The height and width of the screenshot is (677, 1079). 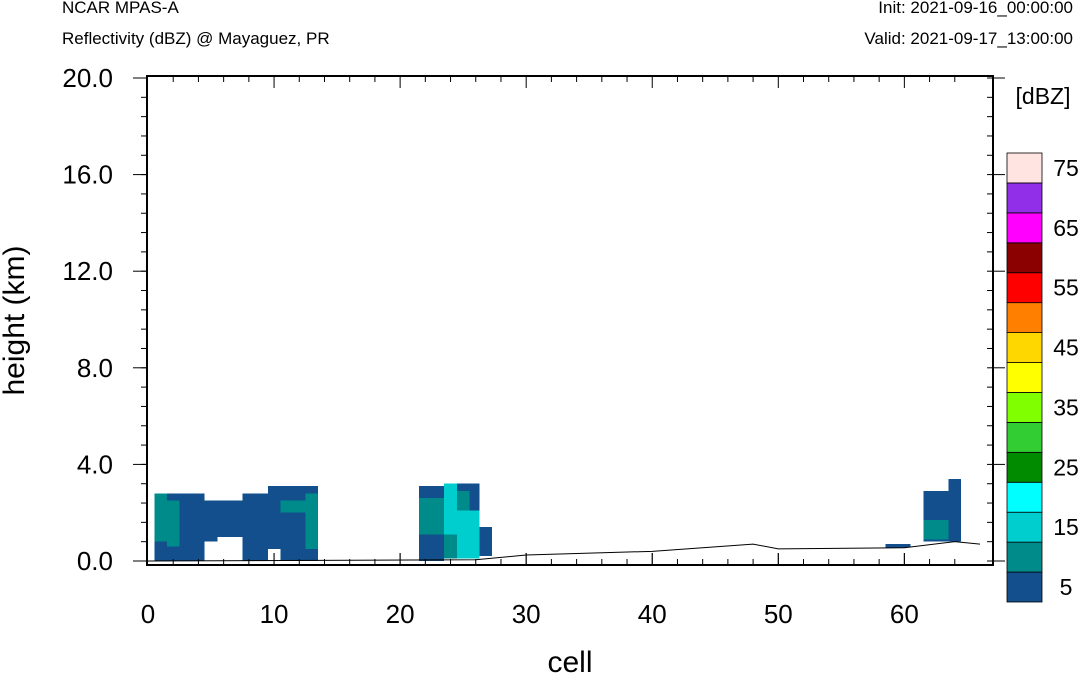 What do you see at coordinates (975, 8) in the screenshot?
I see `init-time: Init: 2021-09-16_00:00:00` at bounding box center [975, 8].